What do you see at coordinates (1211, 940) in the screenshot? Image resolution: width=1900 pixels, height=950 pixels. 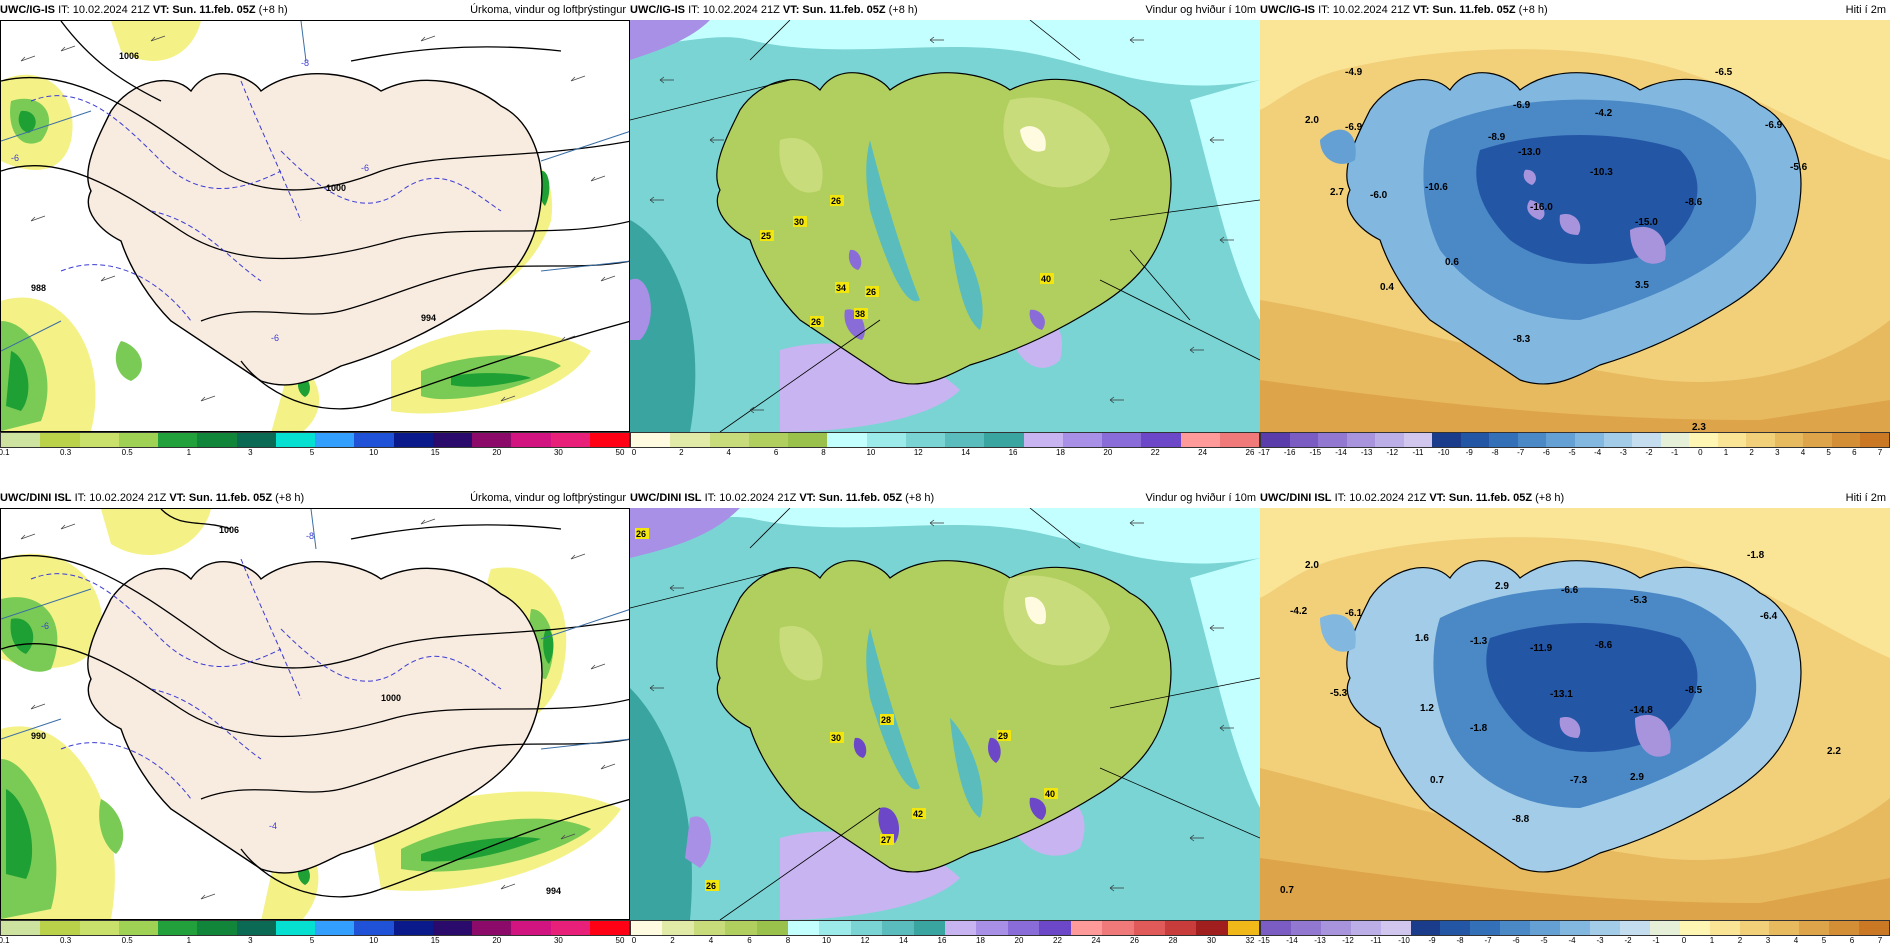 I see `colorbar-tick-label: 30` at bounding box center [1211, 940].